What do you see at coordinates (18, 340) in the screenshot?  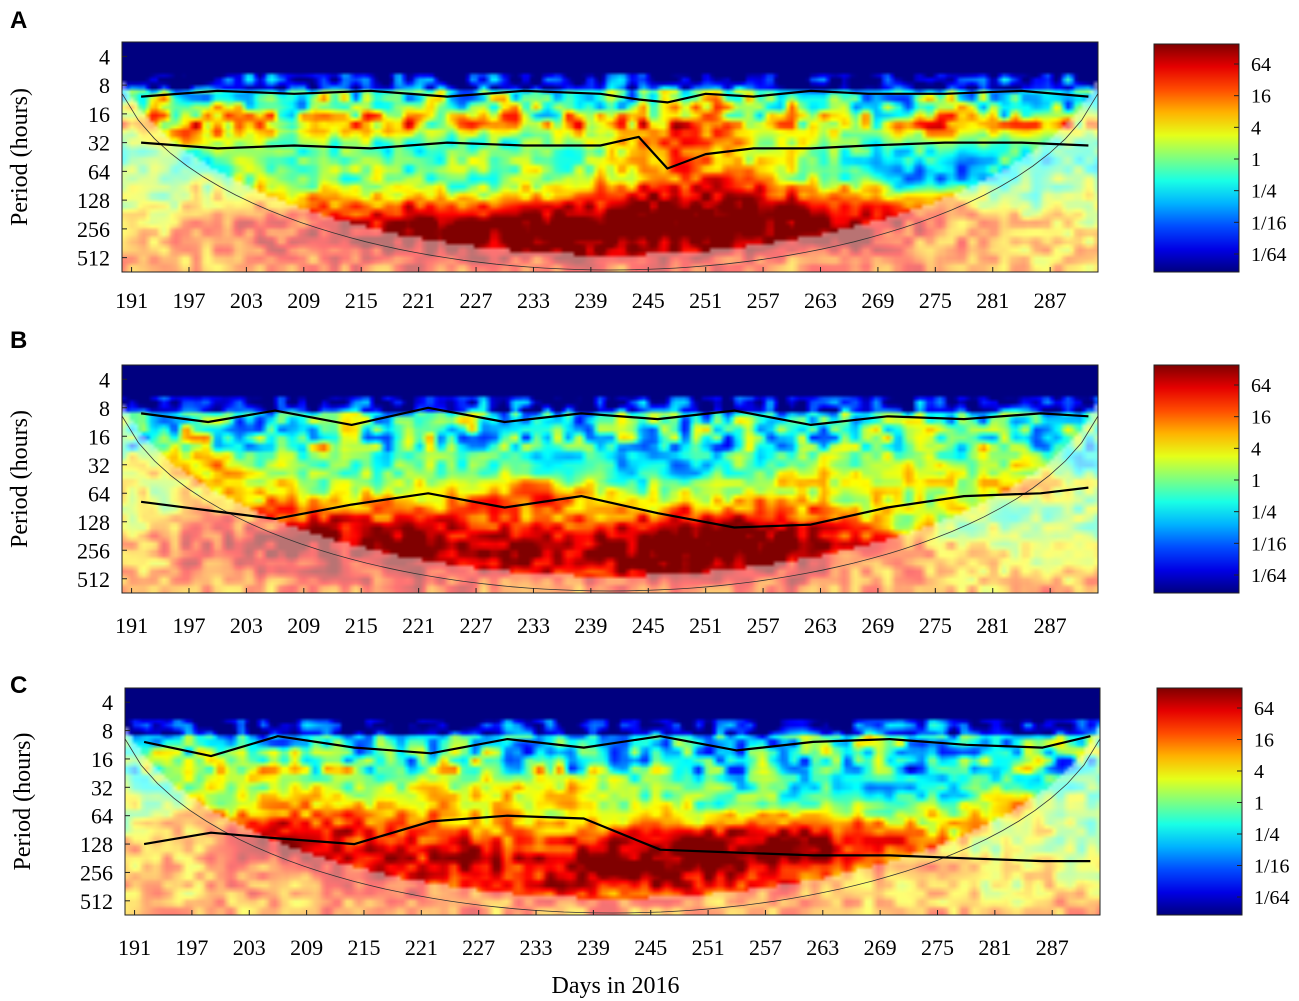 I see `panel-label: B` at bounding box center [18, 340].